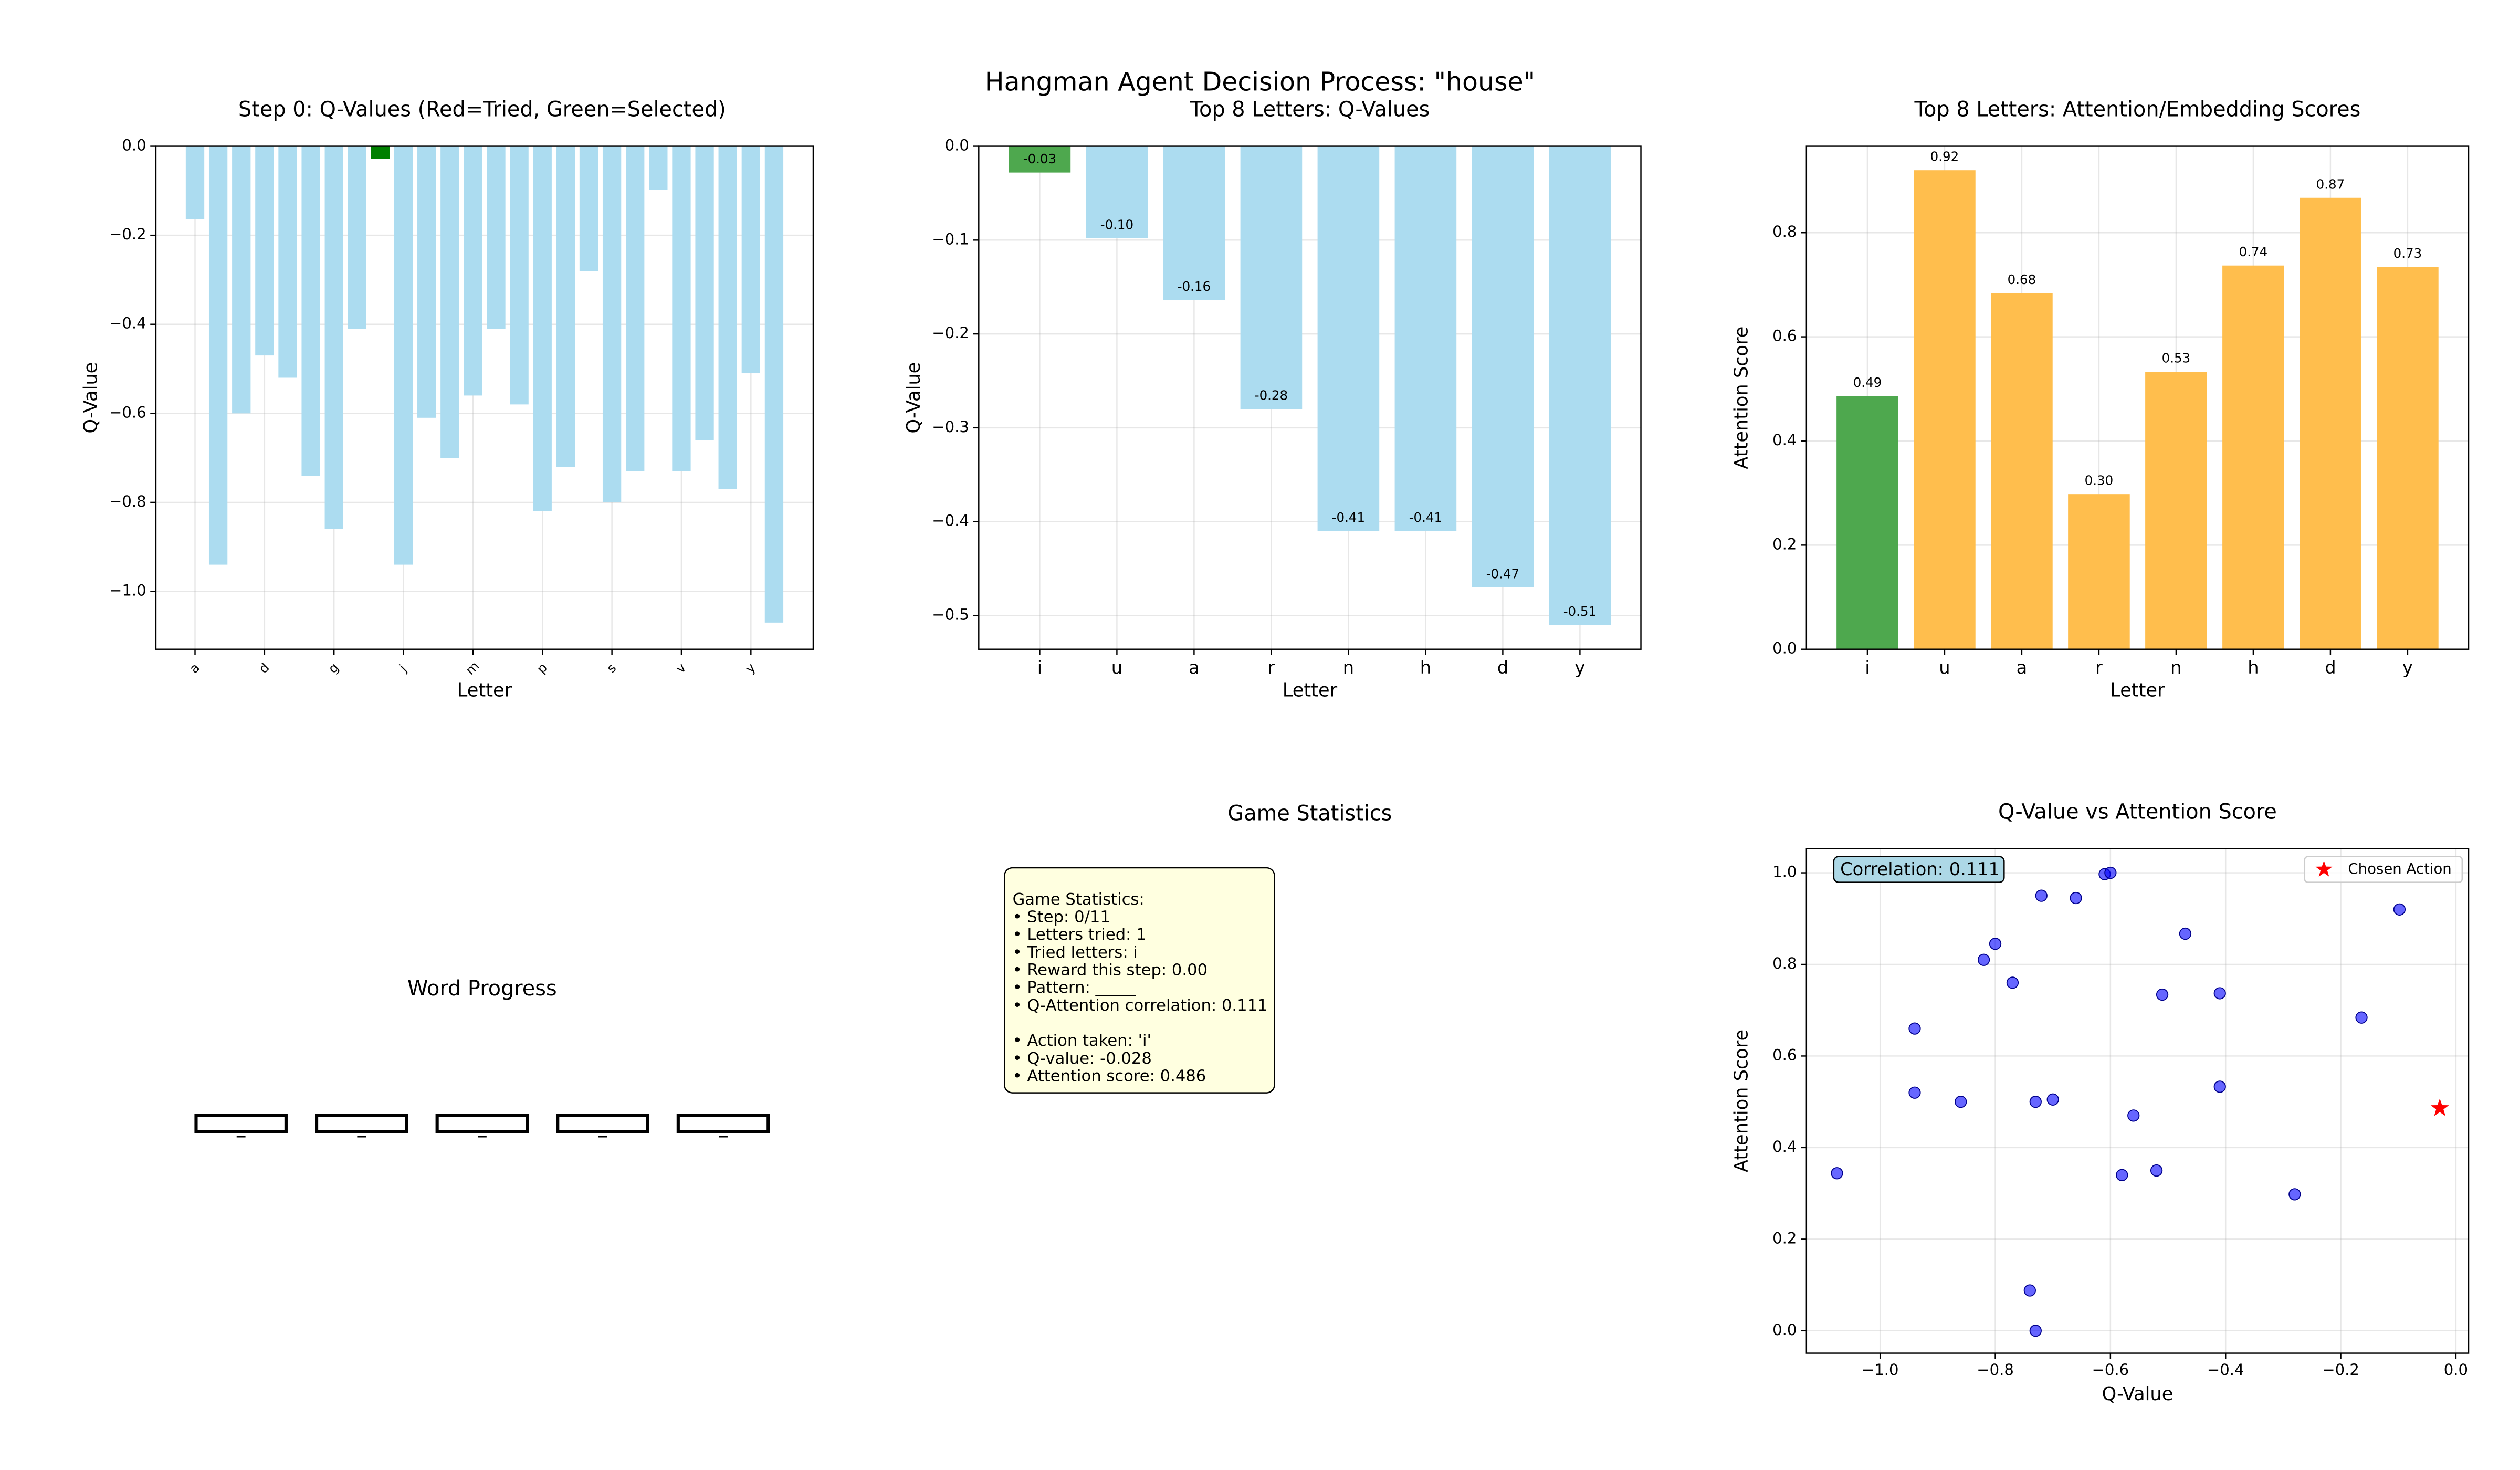 The image size is (2520, 1470). I want to click on y-tick-label: −0.2, so click(127, 234).